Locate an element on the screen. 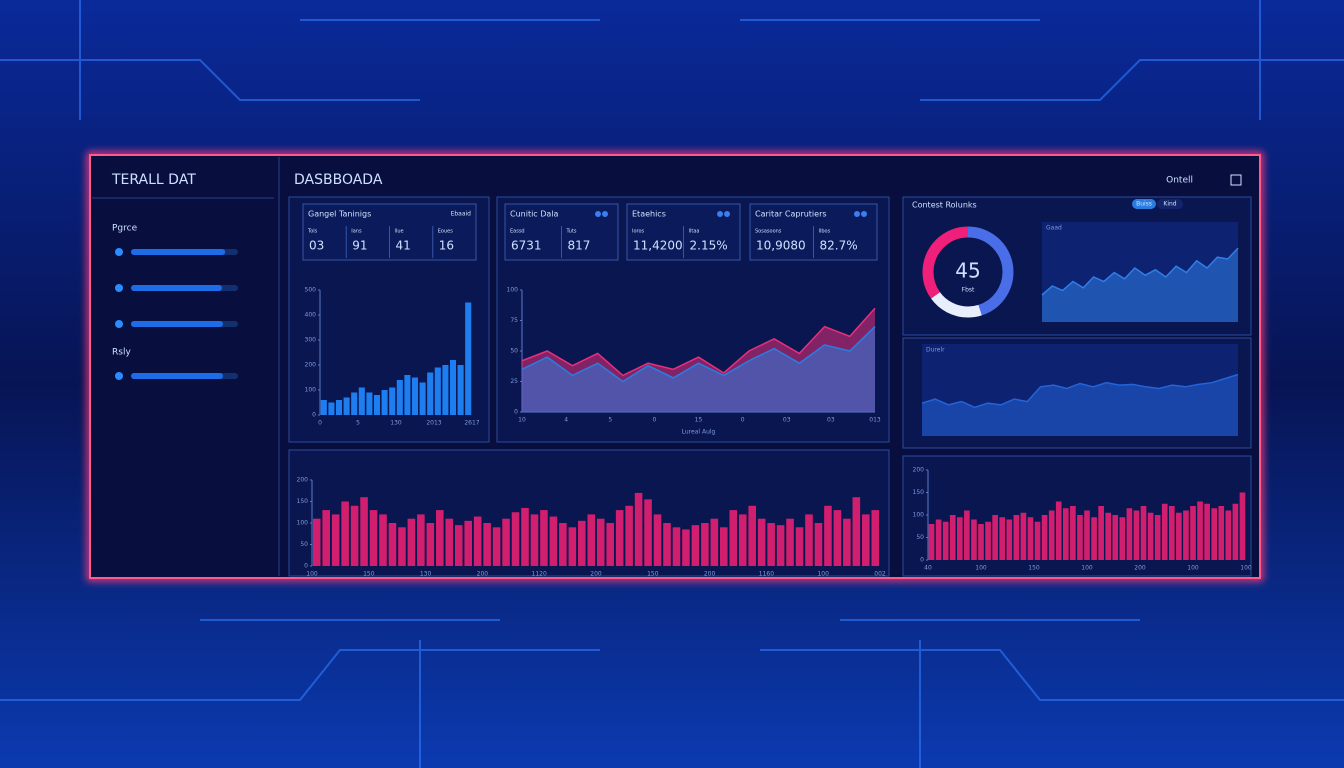 The width and height of the screenshot is (1344, 768). header-title: DASBBOADA is located at coordinates (338, 180).